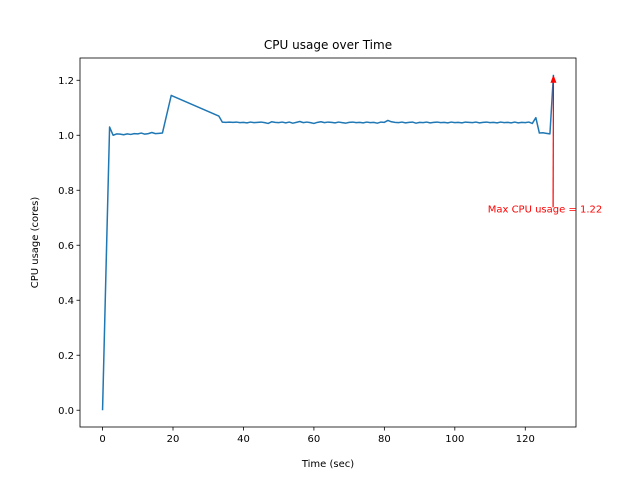 The width and height of the screenshot is (640, 480). I want to click on annotation-arrowhead, so click(553, 78).